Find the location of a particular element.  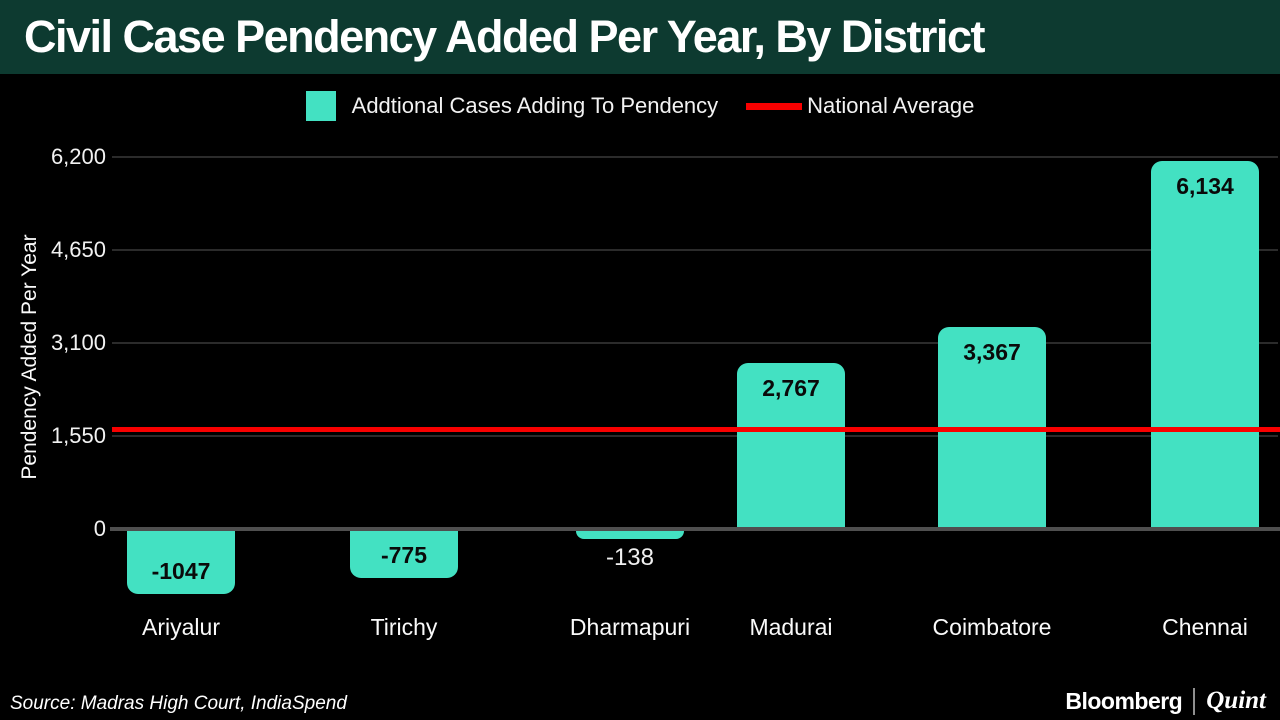

x-axis-label-dharmapuri: Dharmapuri is located at coordinates (630, 627).